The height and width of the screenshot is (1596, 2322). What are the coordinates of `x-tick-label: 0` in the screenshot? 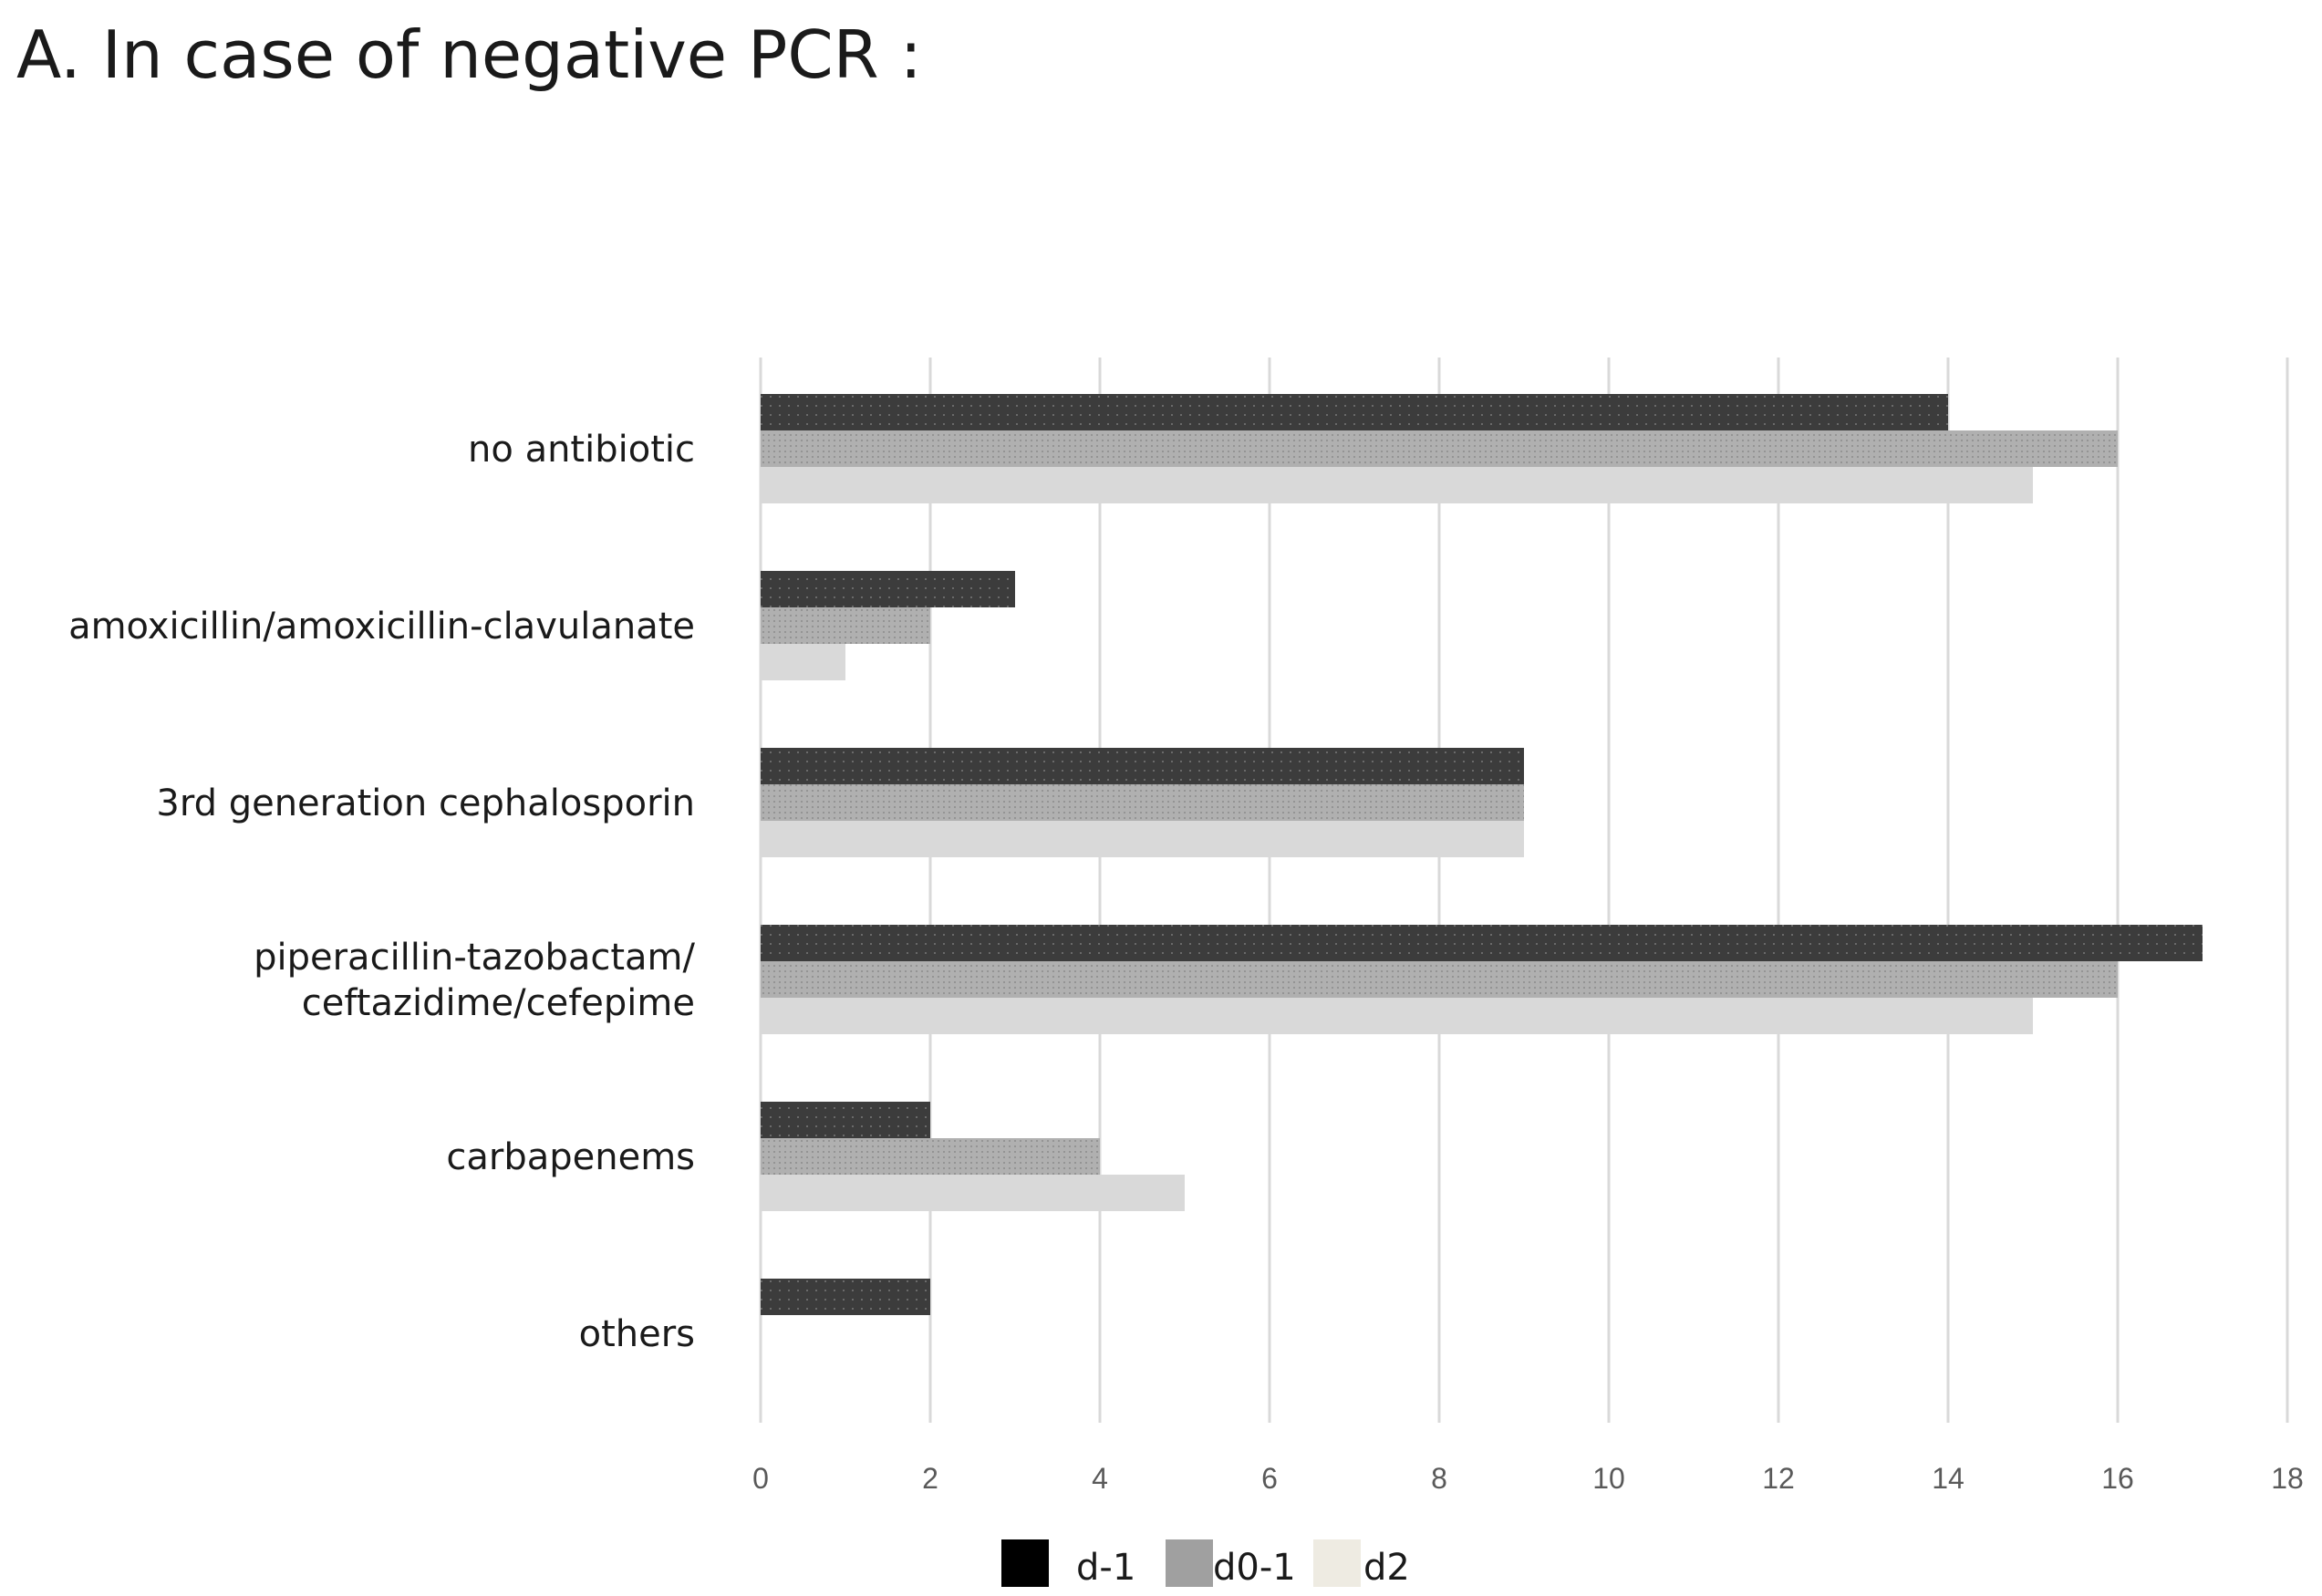 It's located at (760, 1479).